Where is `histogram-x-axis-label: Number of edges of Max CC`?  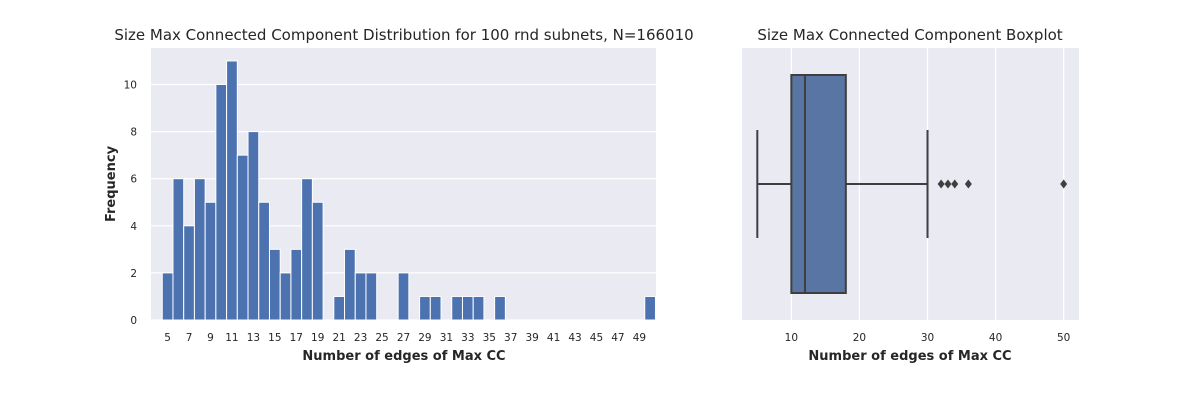
histogram-x-axis-label: Number of edges of Max CC is located at coordinates (403, 356).